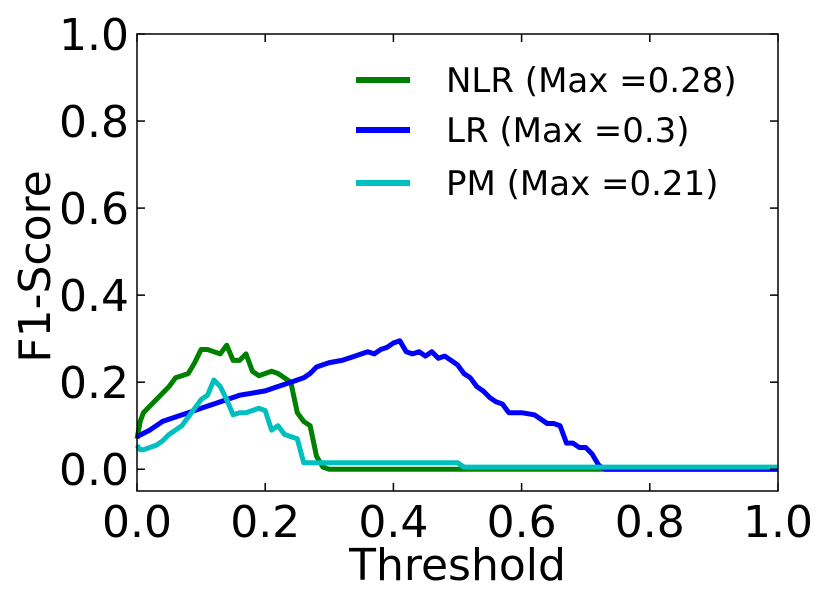 Image resolution: width=830 pixels, height=603 pixels. I want to click on y-tick-label: 1.0, so click(94, 35).